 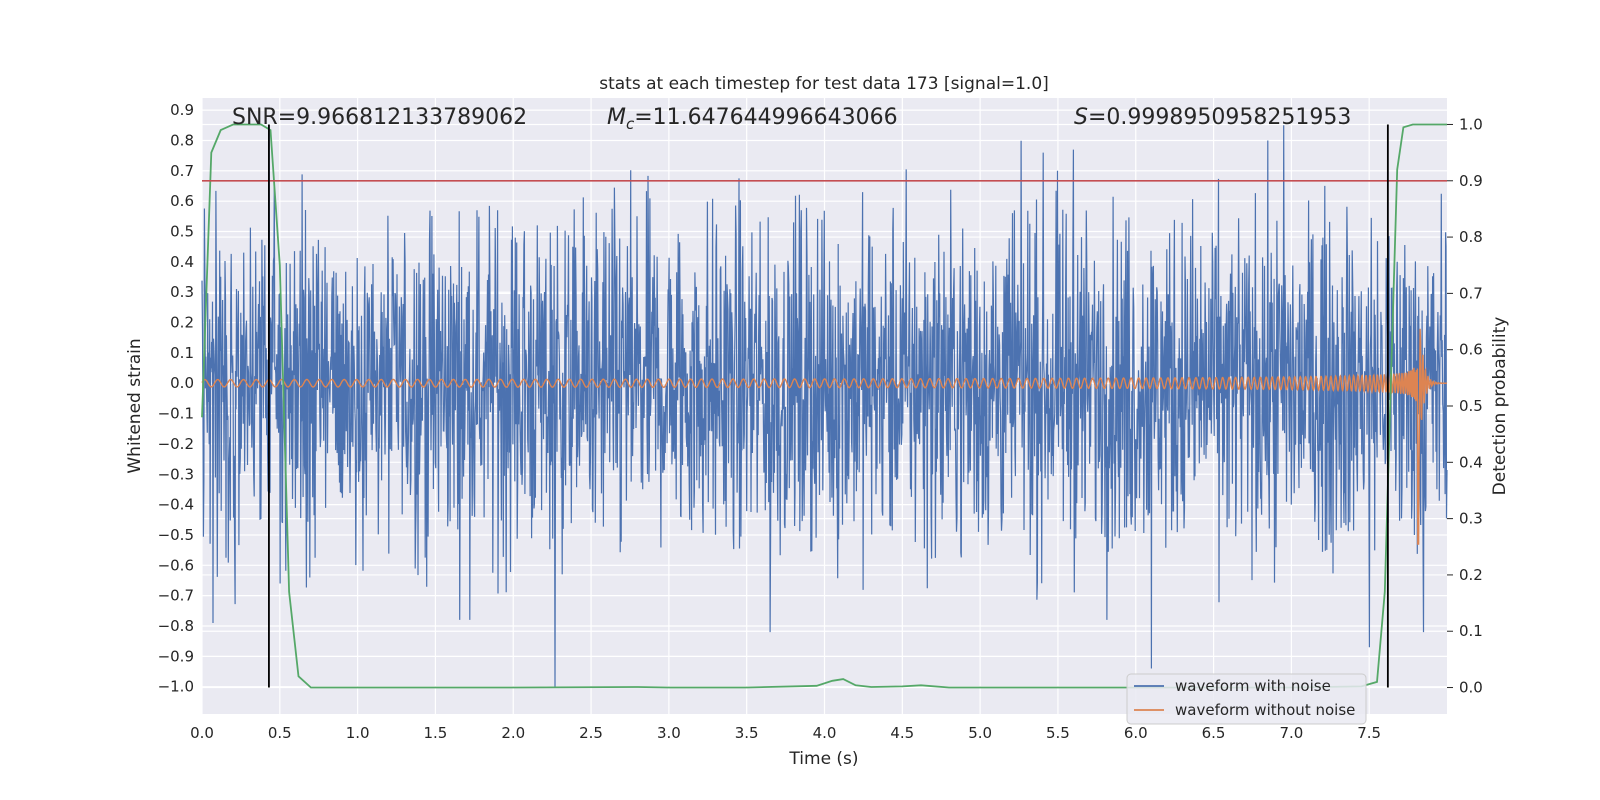 I want to click on y-axis-label: Whitened strain, so click(x=135, y=405).